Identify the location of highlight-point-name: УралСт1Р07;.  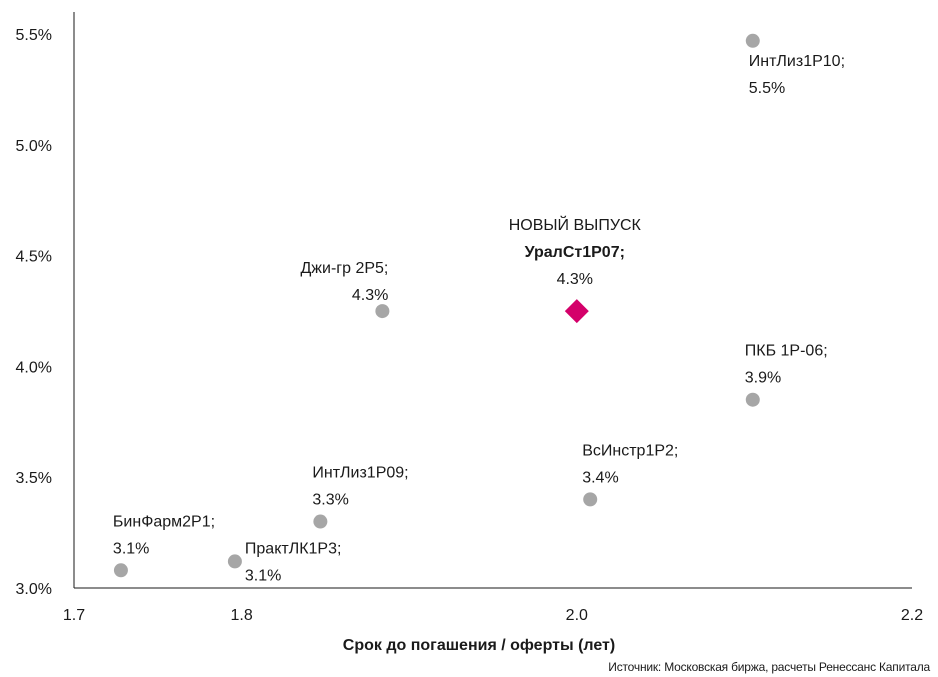
(575, 252).